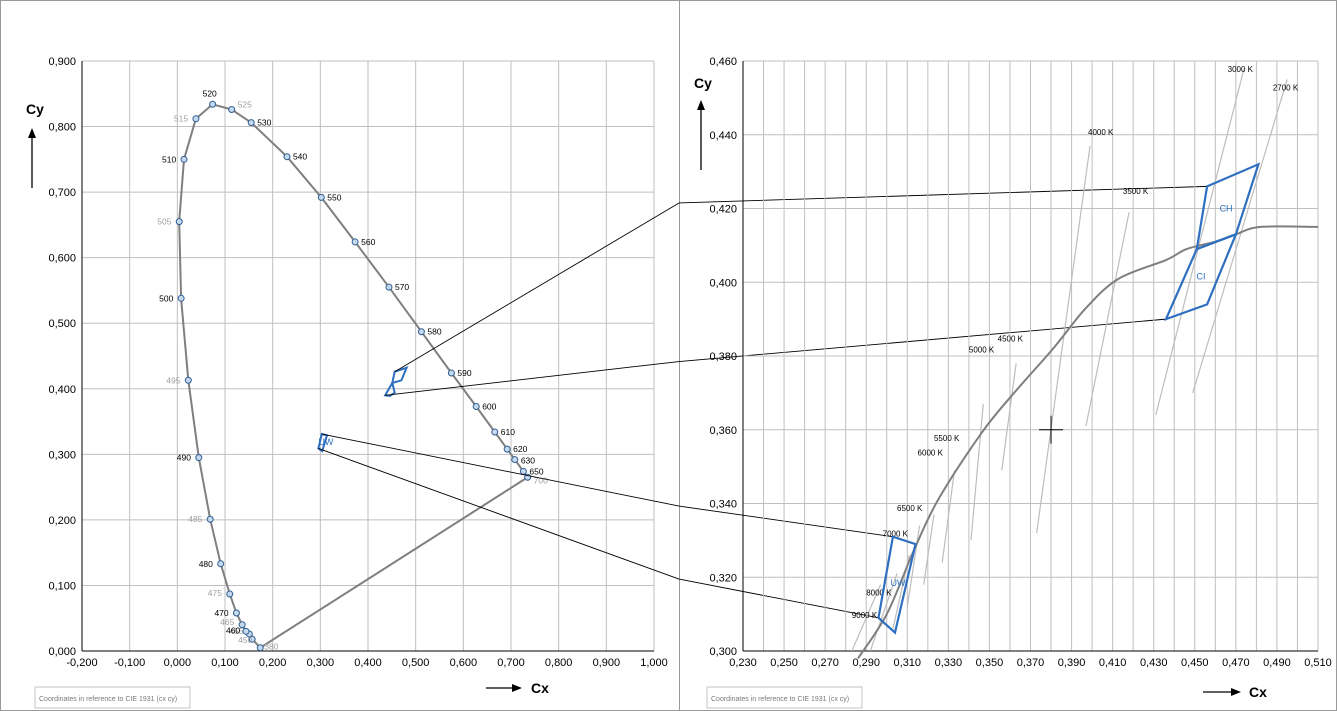 This screenshot has height=711, width=1337. I want to click on isotherm-label-7000k: 7000 K, so click(896, 534).